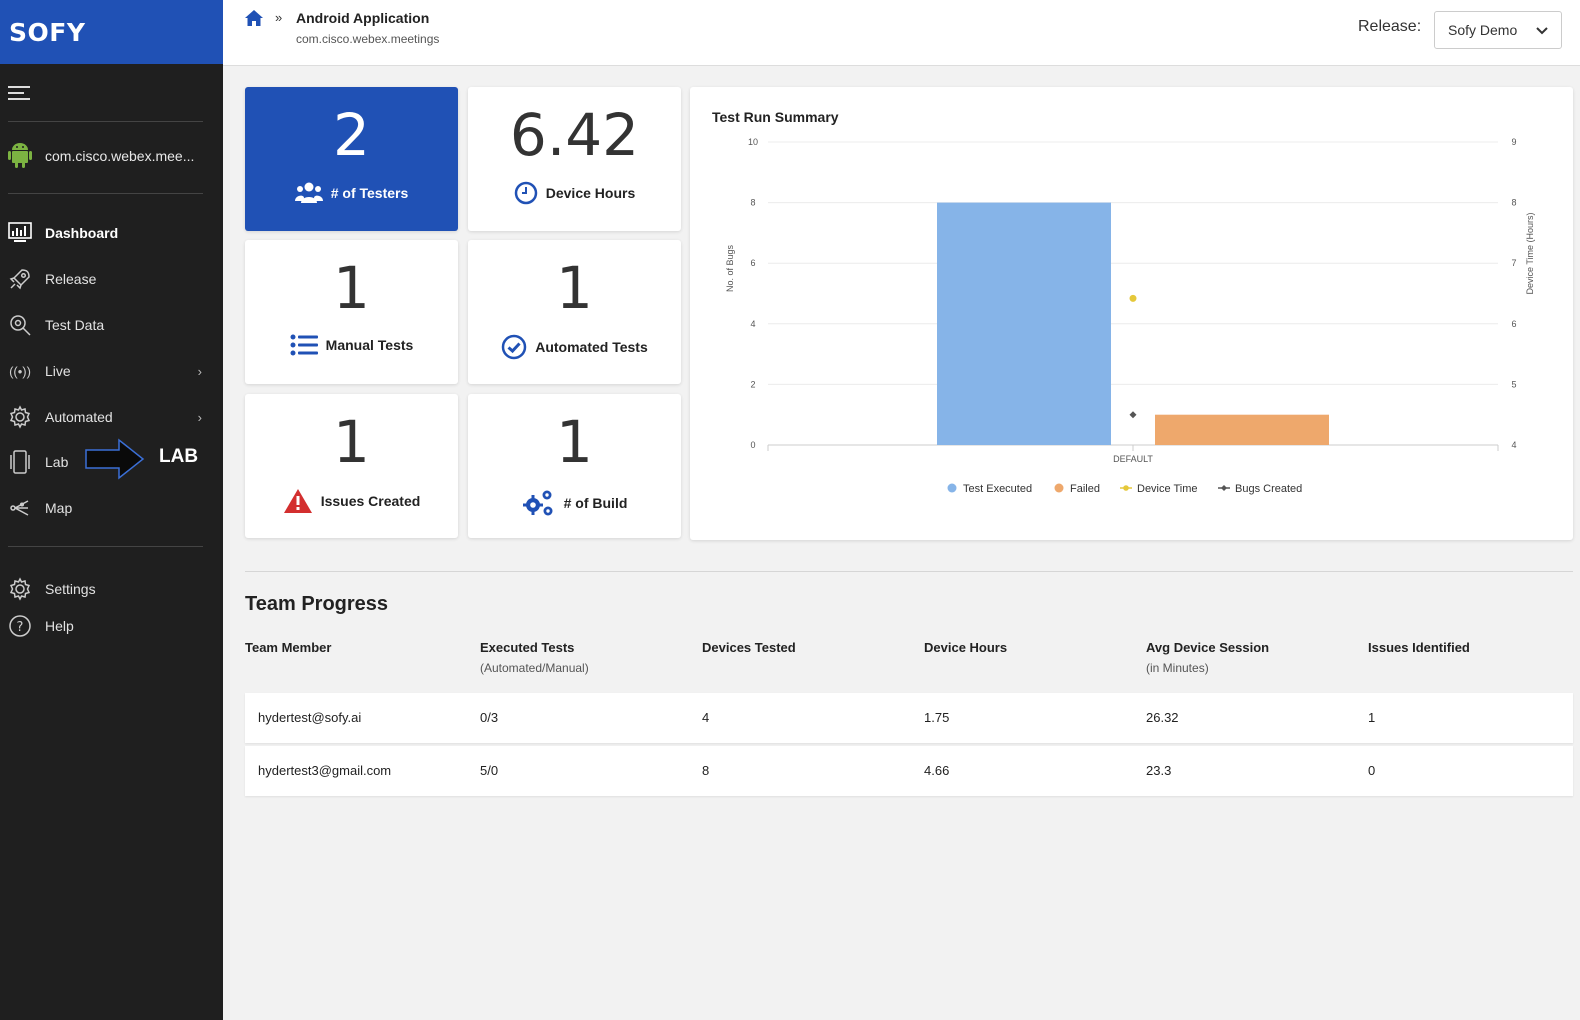 The width and height of the screenshot is (1580, 1020). I want to click on settings-icon, so click(20, 589).